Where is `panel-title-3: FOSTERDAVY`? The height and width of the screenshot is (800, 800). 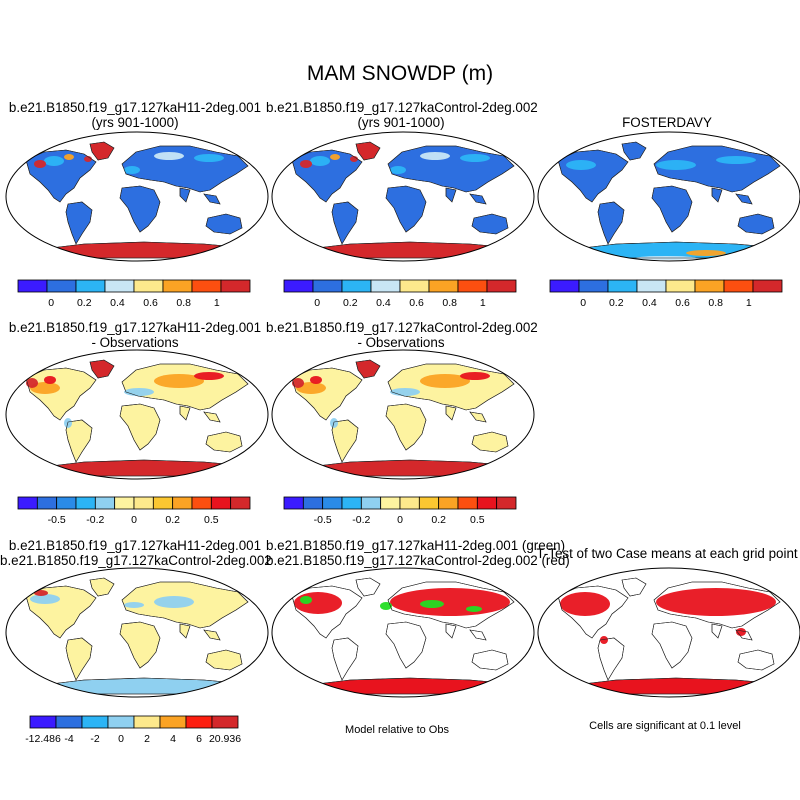
panel-title-3: FOSTERDAVY is located at coordinates (667, 122).